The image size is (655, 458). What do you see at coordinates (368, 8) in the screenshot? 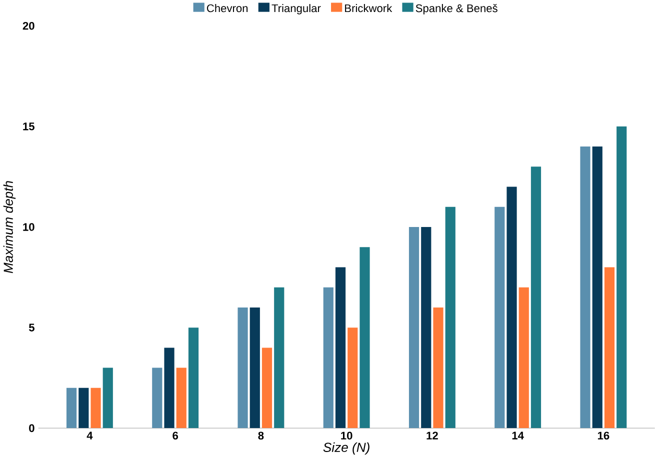
I see `legend-label: Brickwork` at bounding box center [368, 8].